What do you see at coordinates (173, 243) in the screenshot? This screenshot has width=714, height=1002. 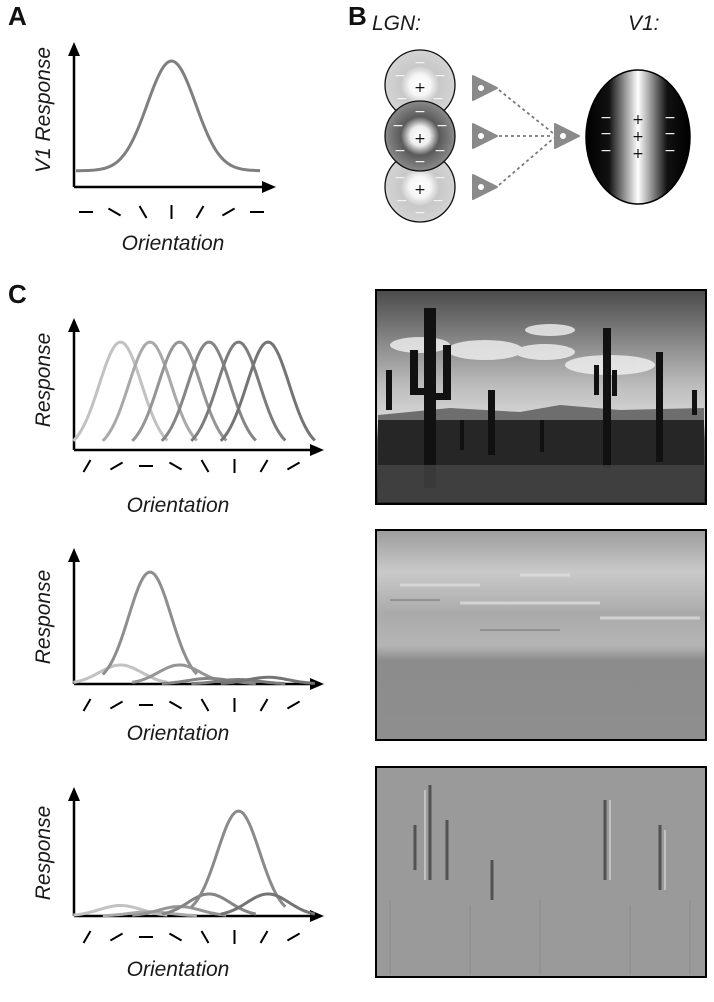 I see `panel-a-xlabel: Orientation` at bounding box center [173, 243].